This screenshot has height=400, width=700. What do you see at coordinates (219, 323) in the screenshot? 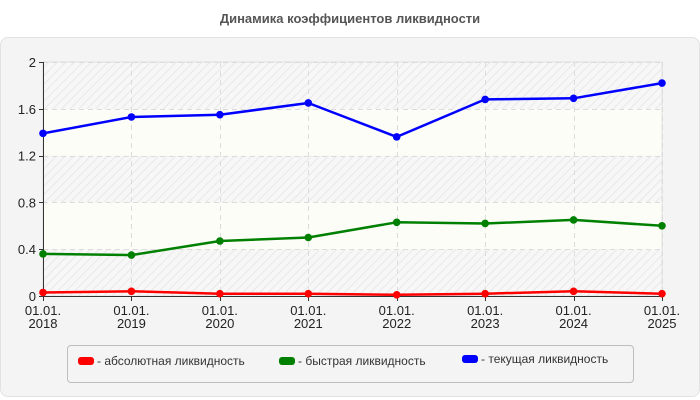
I see `x-tick-label: 2020` at bounding box center [219, 323].